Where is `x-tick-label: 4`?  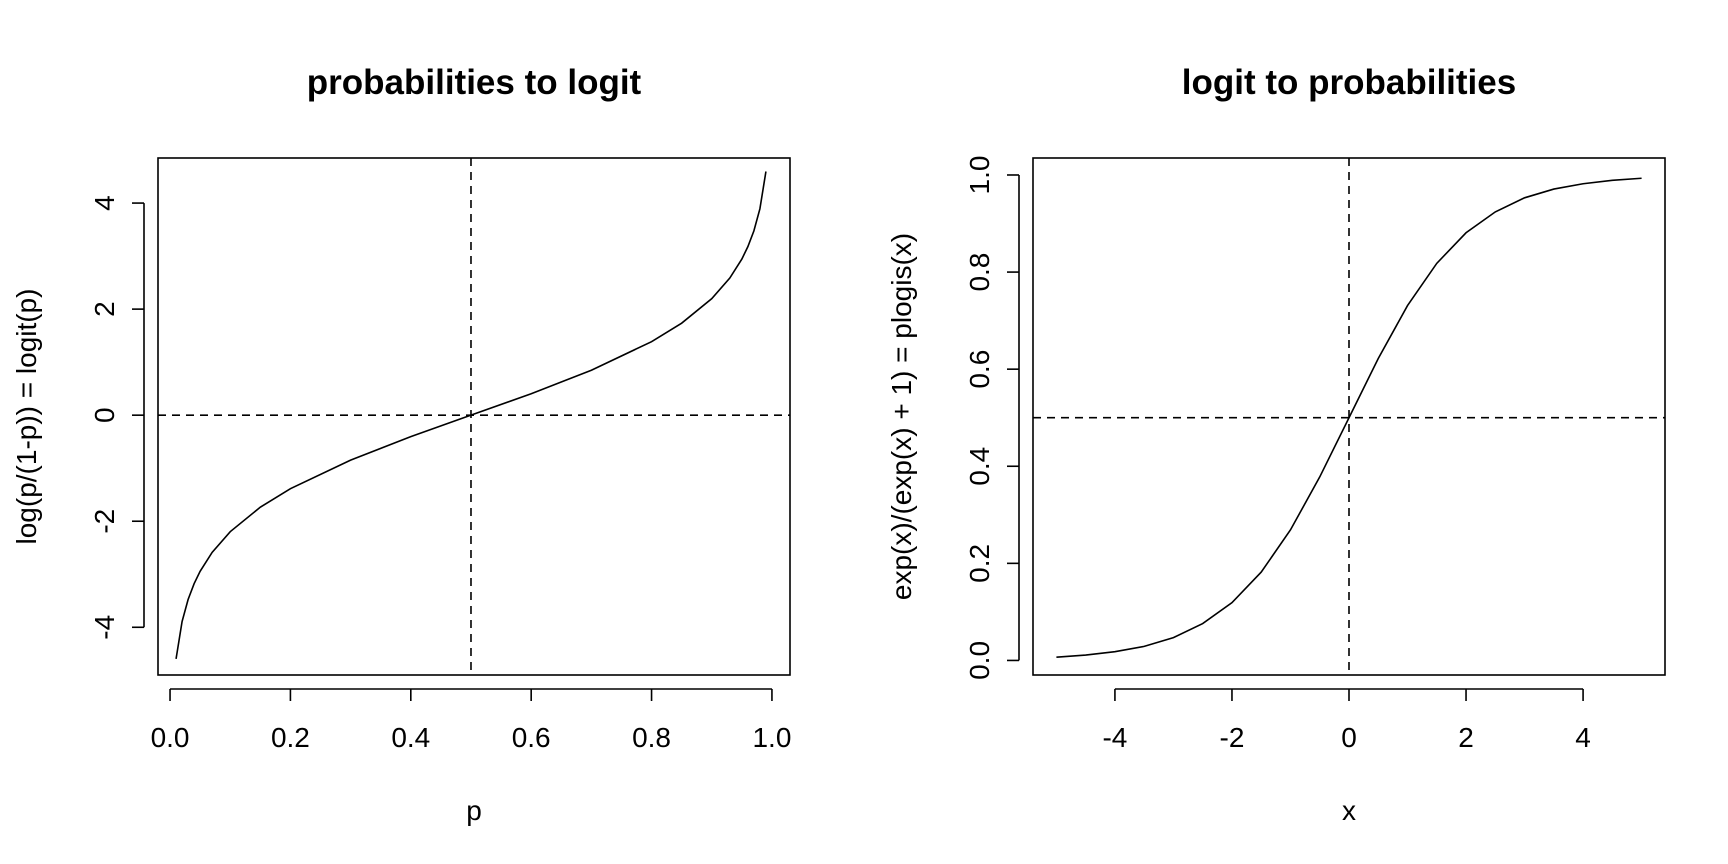 x-tick-label: 4 is located at coordinates (1583, 737).